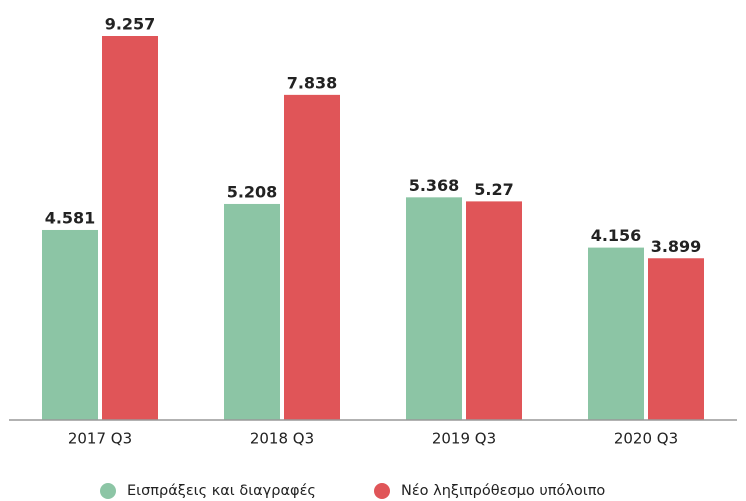 This screenshot has height=501, width=746. Describe the element at coordinates (70, 217) in the screenshot. I see `value-label: 4.581` at that location.